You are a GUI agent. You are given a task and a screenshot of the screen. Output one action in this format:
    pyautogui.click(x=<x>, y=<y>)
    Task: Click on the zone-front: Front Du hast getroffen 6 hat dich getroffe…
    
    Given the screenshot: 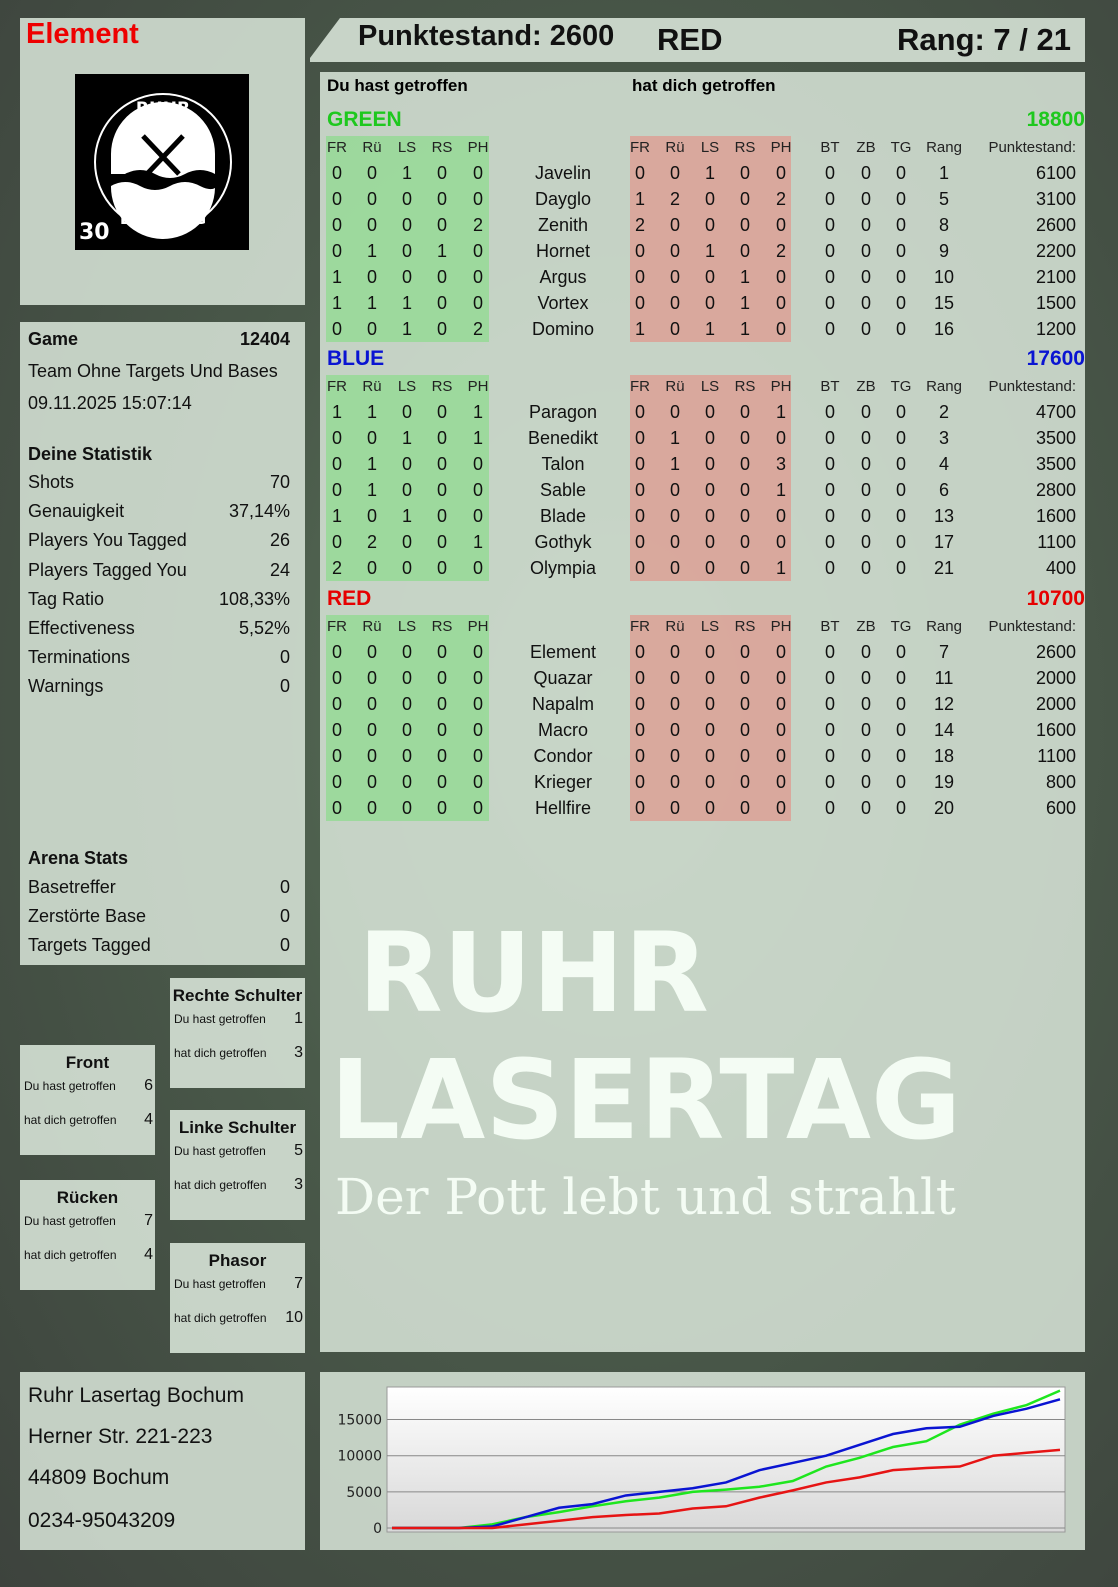 What is the action you would take?
    pyautogui.click(x=87, y=1100)
    